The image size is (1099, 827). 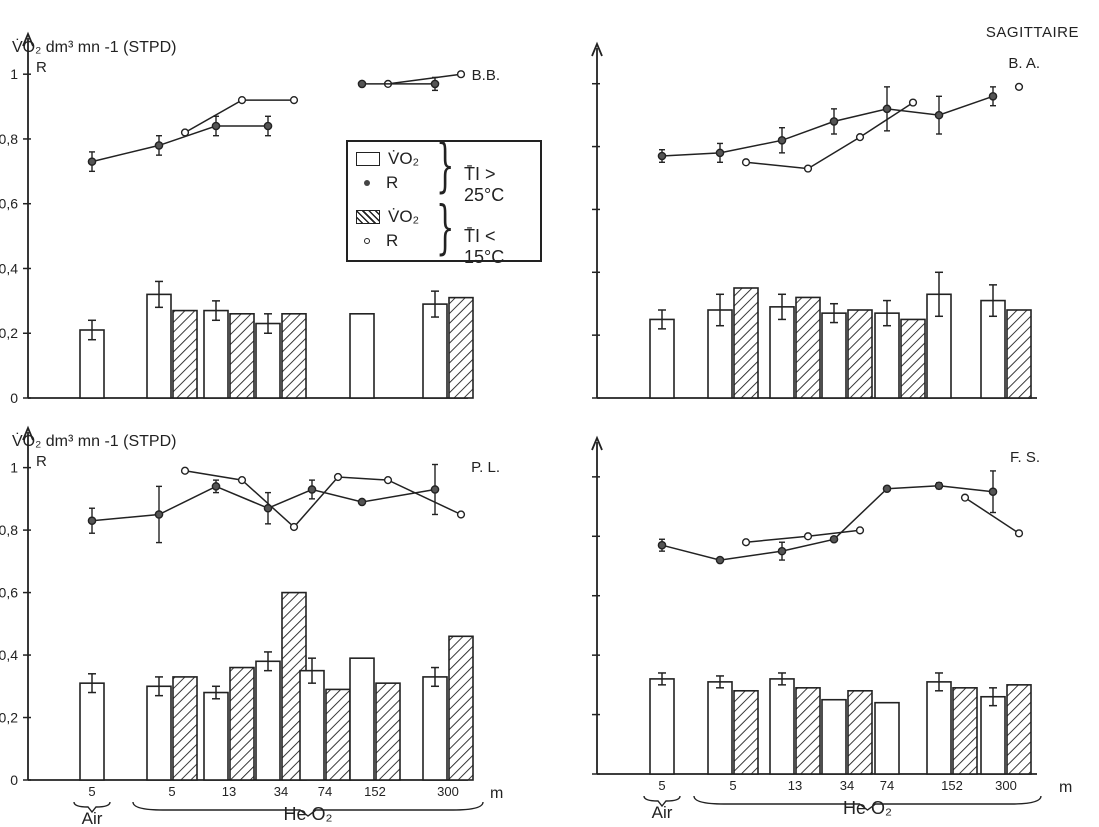 I want to click on legend-label: R, so click(x=392, y=240).